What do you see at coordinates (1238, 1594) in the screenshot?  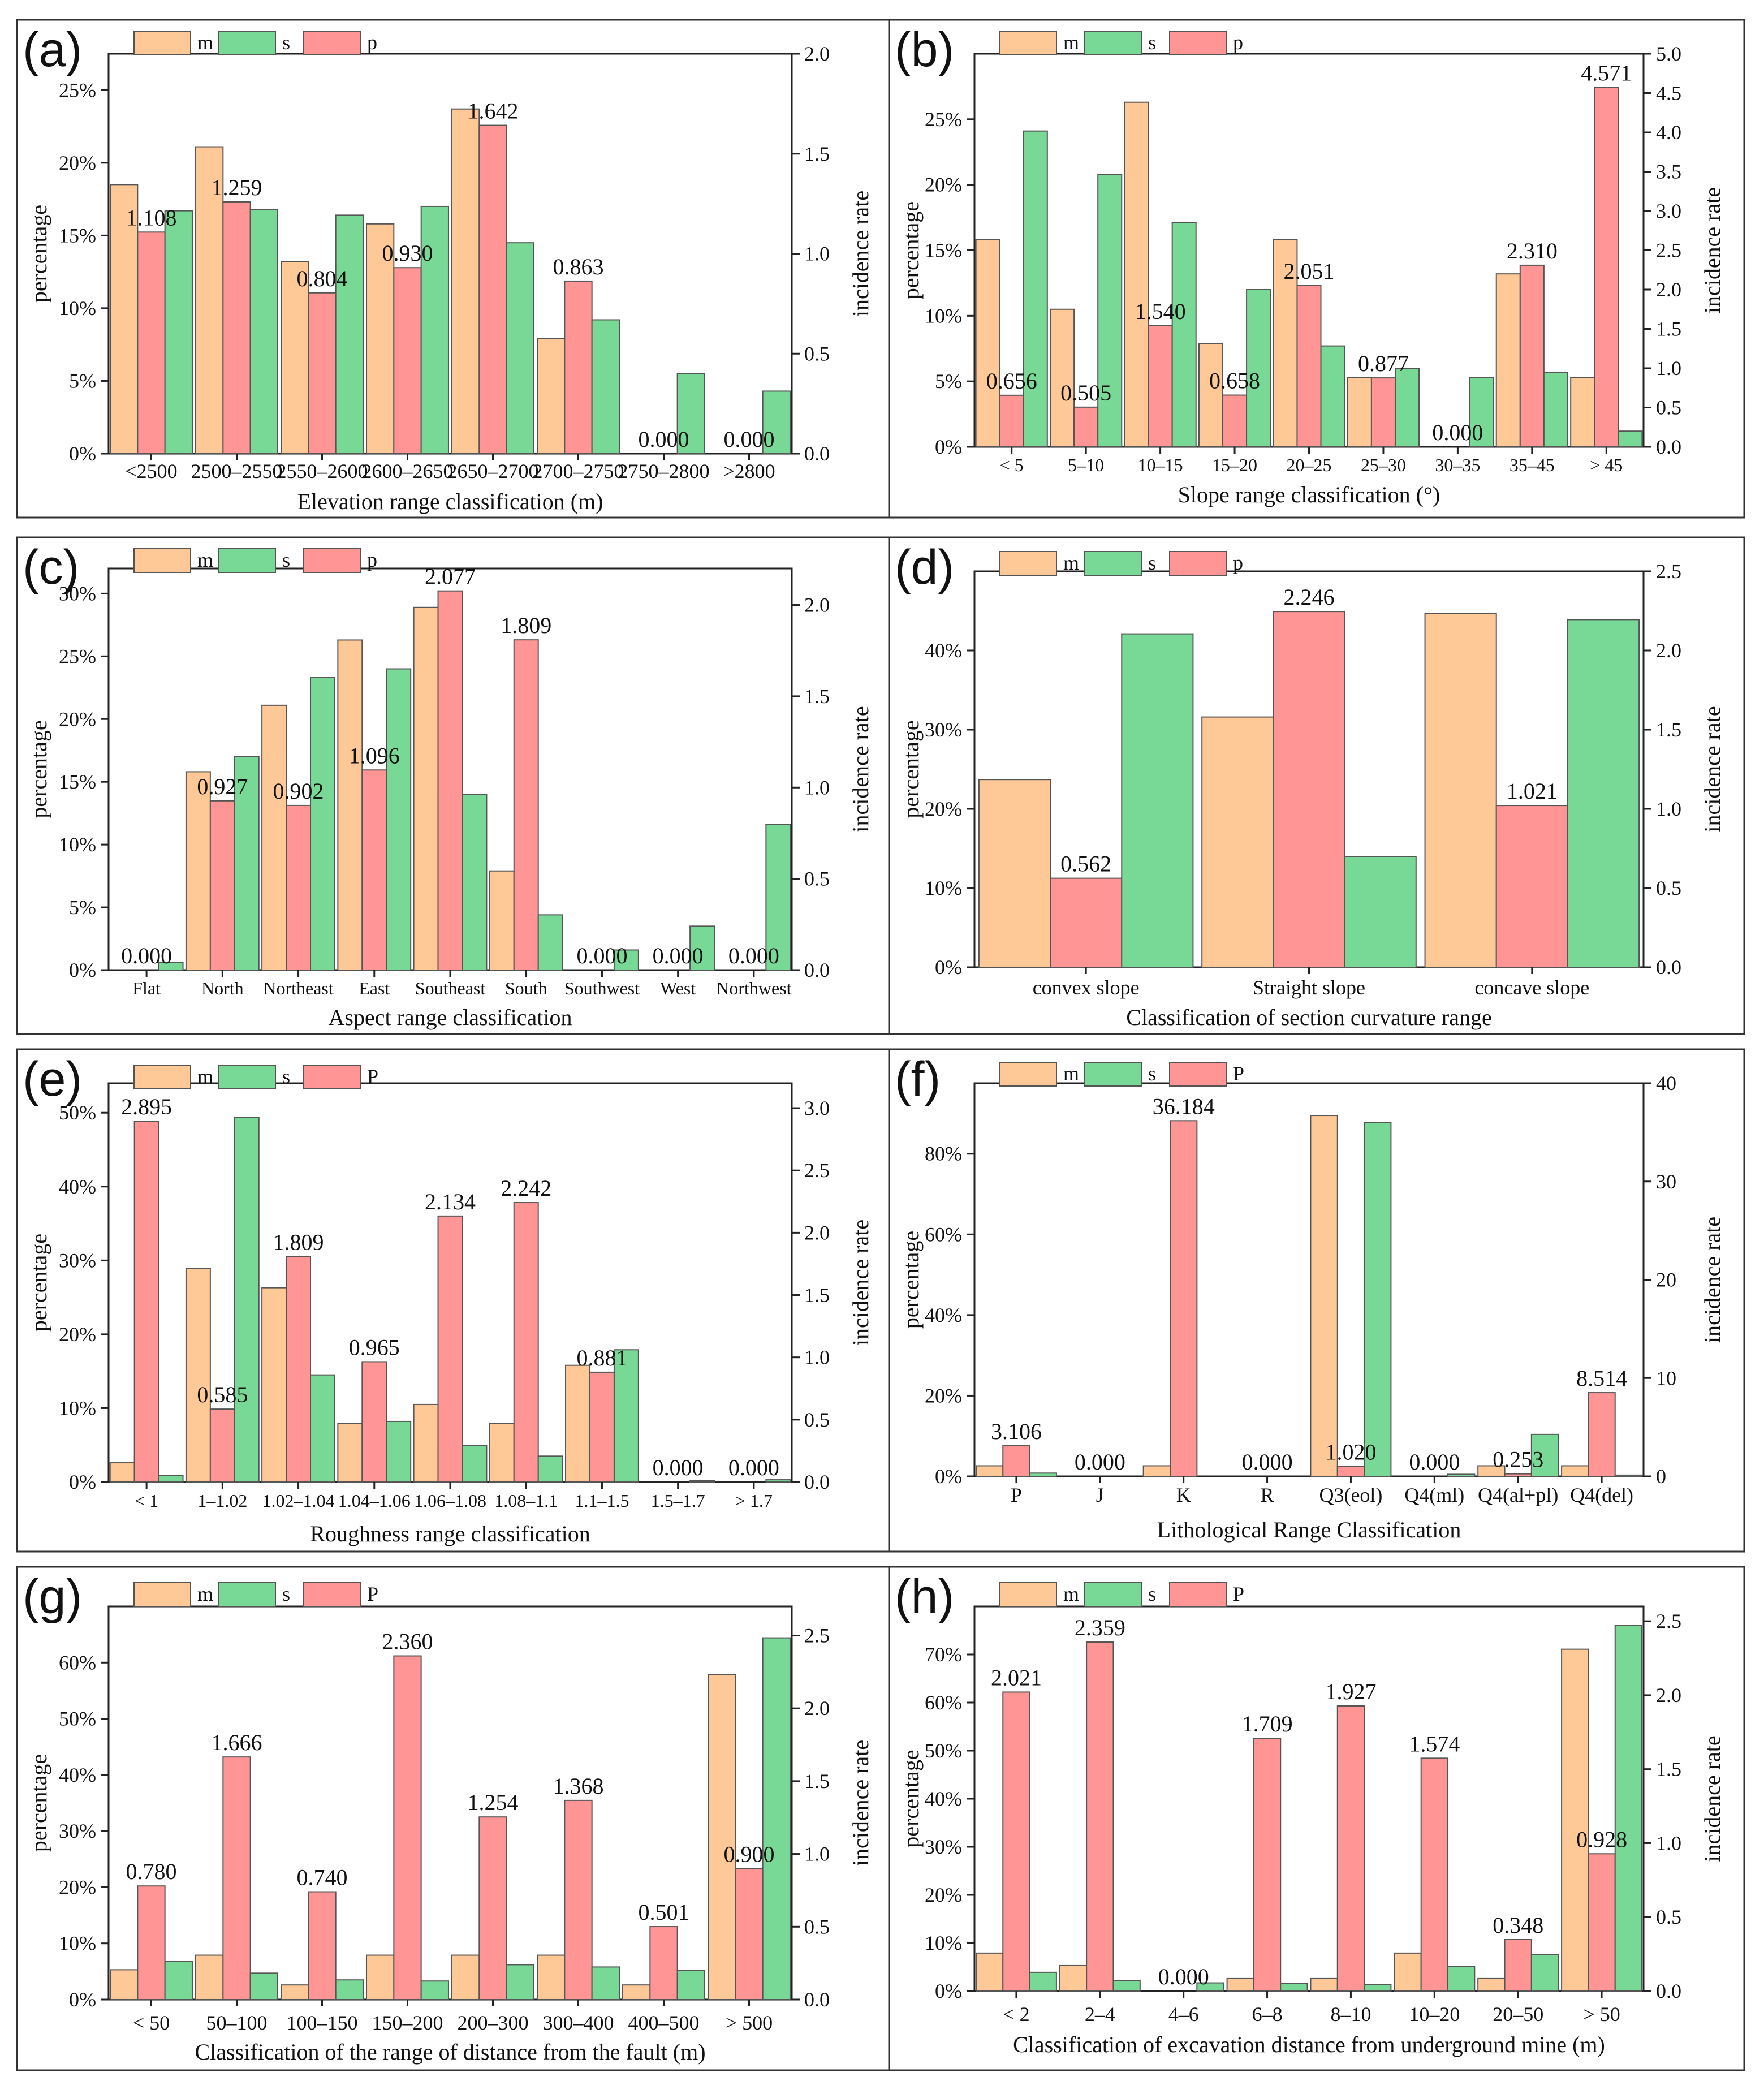 I see `legend-label-p: P` at bounding box center [1238, 1594].